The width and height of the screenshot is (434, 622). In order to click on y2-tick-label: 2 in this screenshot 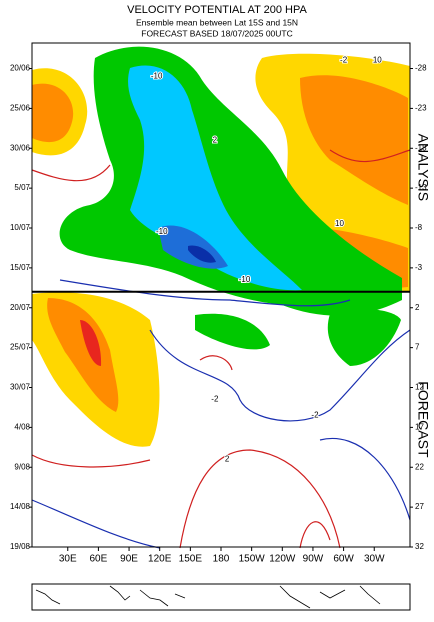, I will do `click(417, 307)`.